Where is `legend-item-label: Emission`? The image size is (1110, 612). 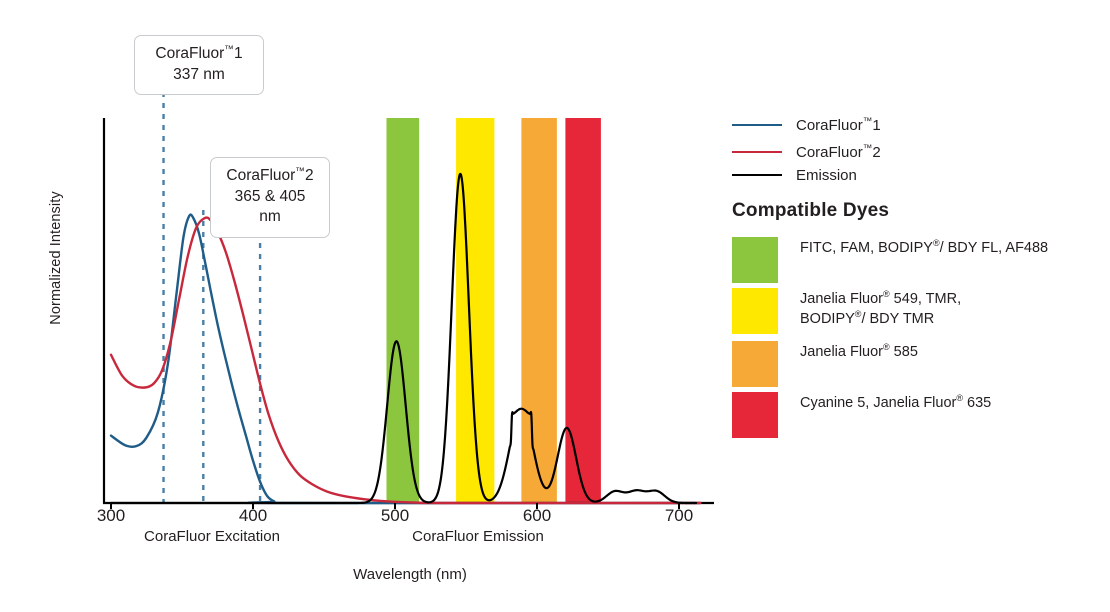 legend-item-label: Emission is located at coordinates (826, 175).